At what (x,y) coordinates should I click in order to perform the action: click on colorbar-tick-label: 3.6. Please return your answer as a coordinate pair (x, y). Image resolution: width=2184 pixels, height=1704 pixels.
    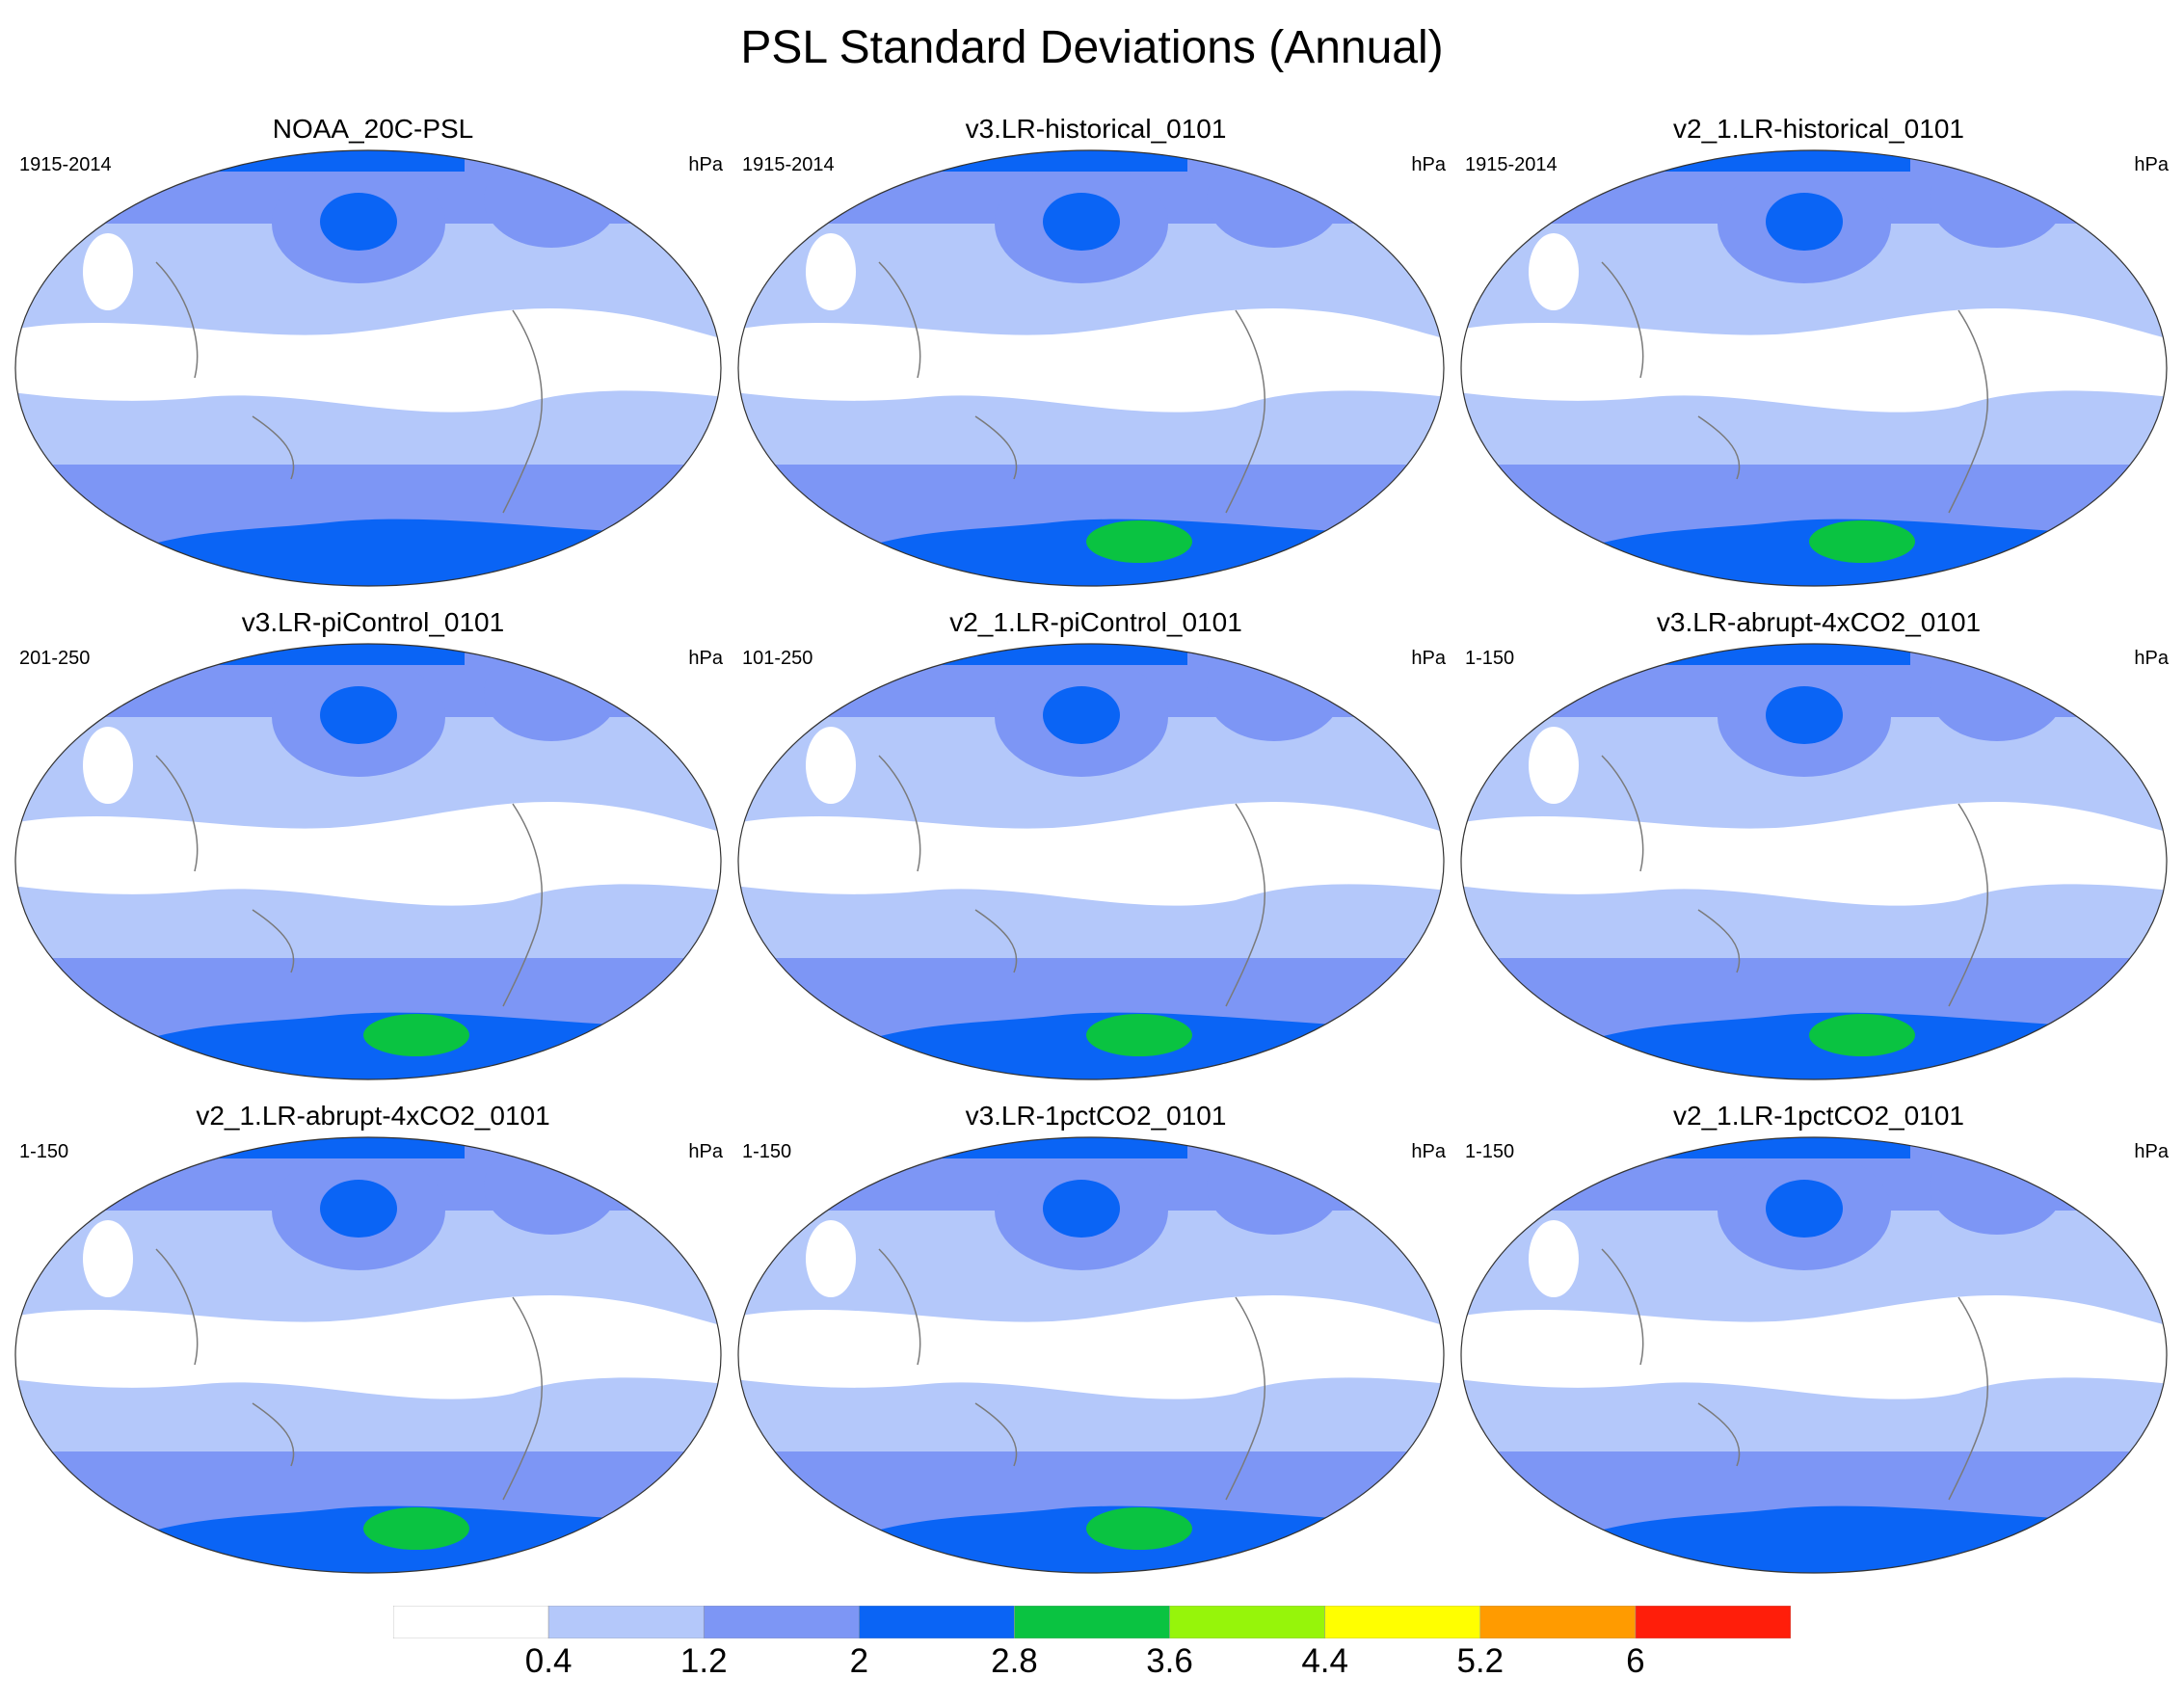
    Looking at the image, I should click on (1170, 1661).